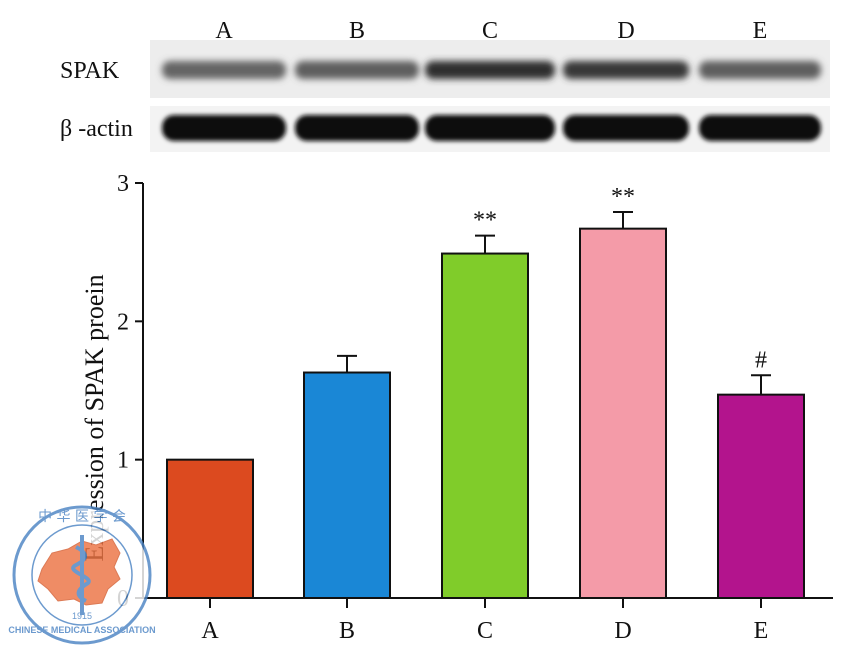 Image resolution: width=849 pixels, height=662 pixels. Describe the element at coordinates (96, 129) in the screenshot. I see `blot-row-label: β -actin` at that location.